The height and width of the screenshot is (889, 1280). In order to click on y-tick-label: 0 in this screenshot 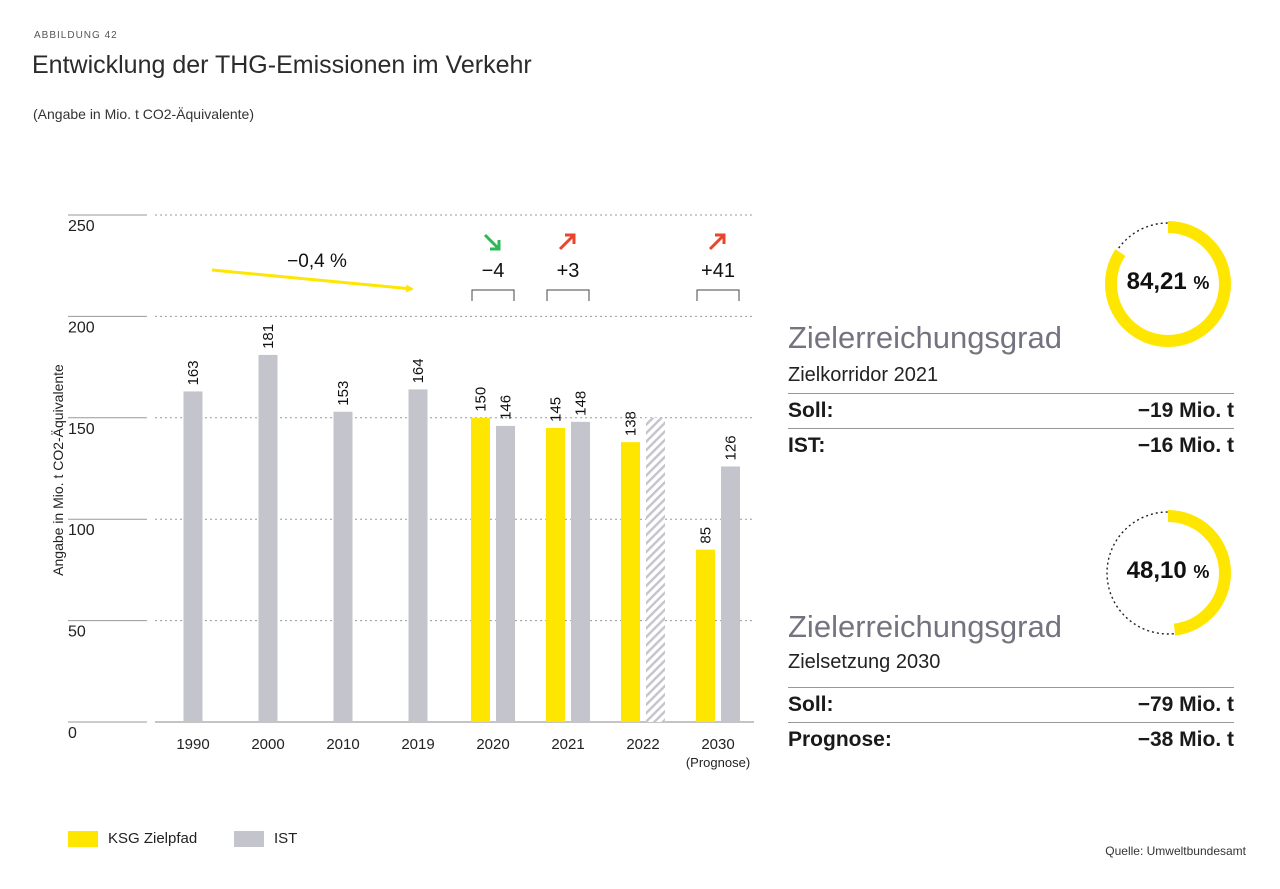, I will do `click(72, 733)`.